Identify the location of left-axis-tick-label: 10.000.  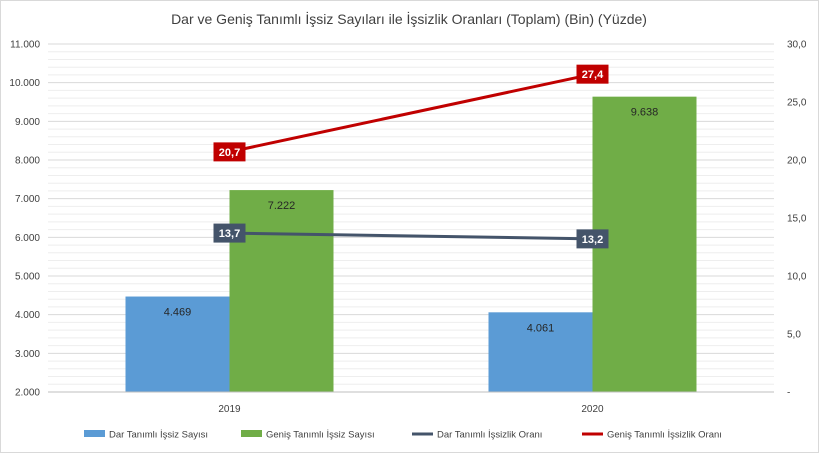
(24, 83).